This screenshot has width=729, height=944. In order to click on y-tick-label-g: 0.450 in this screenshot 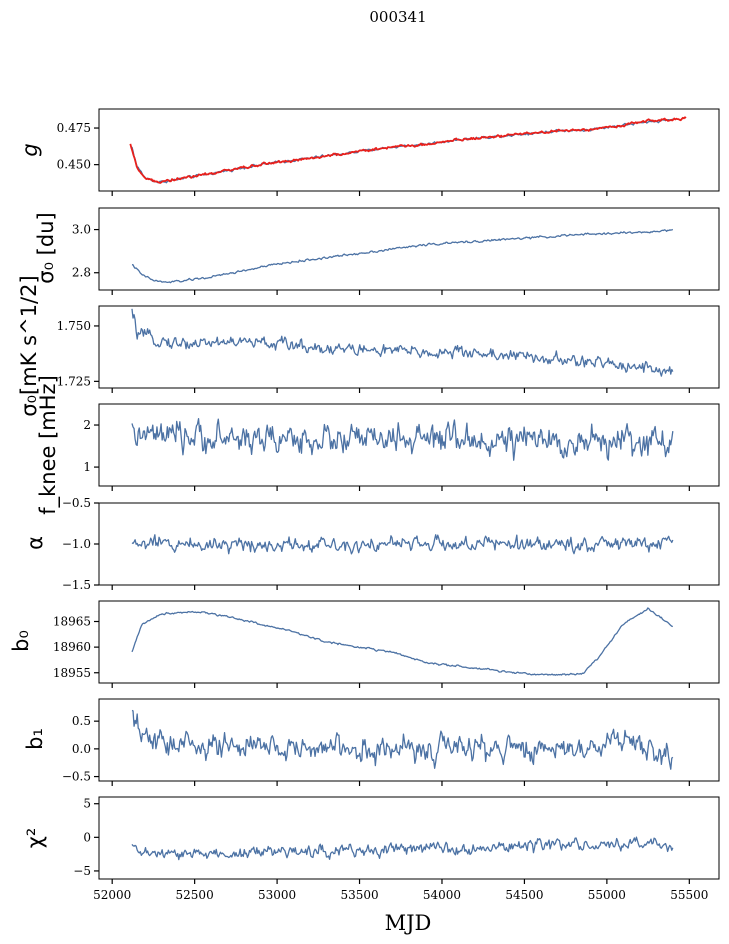, I will do `click(74, 165)`.